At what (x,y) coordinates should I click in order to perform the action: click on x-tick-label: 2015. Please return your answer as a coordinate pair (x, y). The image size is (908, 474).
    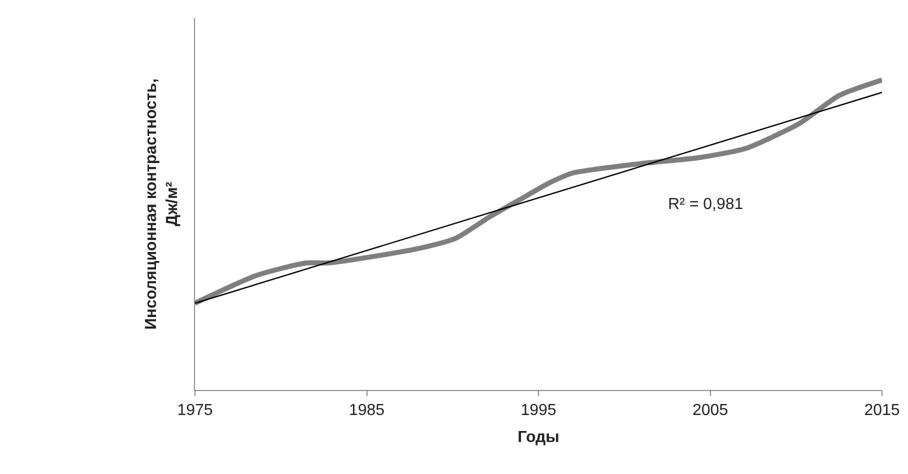
    Looking at the image, I should click on (882, 411).